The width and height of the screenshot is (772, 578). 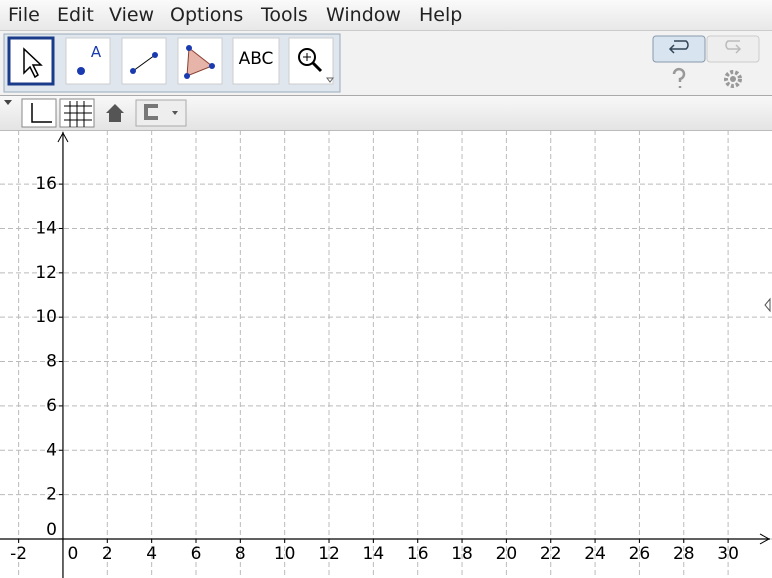 What do you see at coordinates (284, 15) in the screenshot?
I see `menu-item: Tools` at bounding box center [284, 15].